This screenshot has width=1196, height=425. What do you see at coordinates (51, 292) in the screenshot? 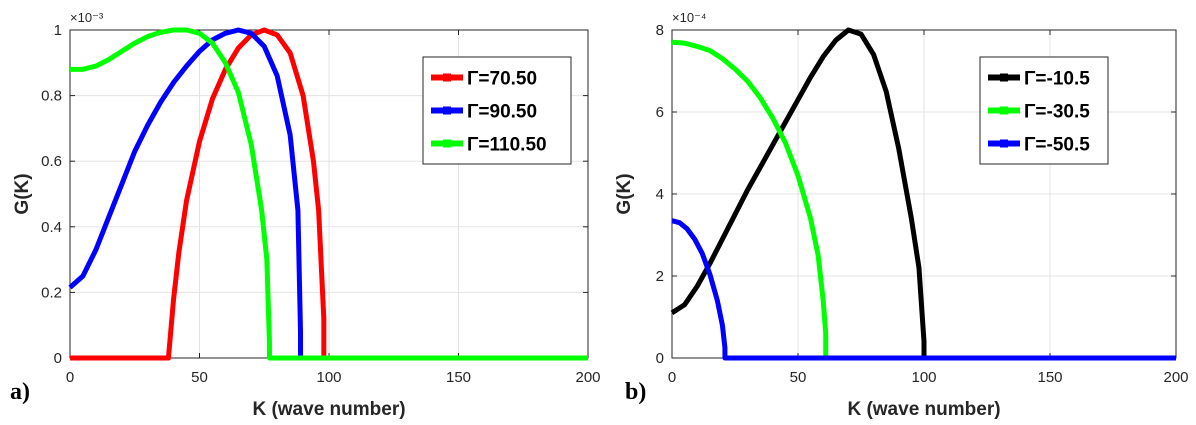
I see `y-tick-label: 0.2` at bounding box center [51, 292].